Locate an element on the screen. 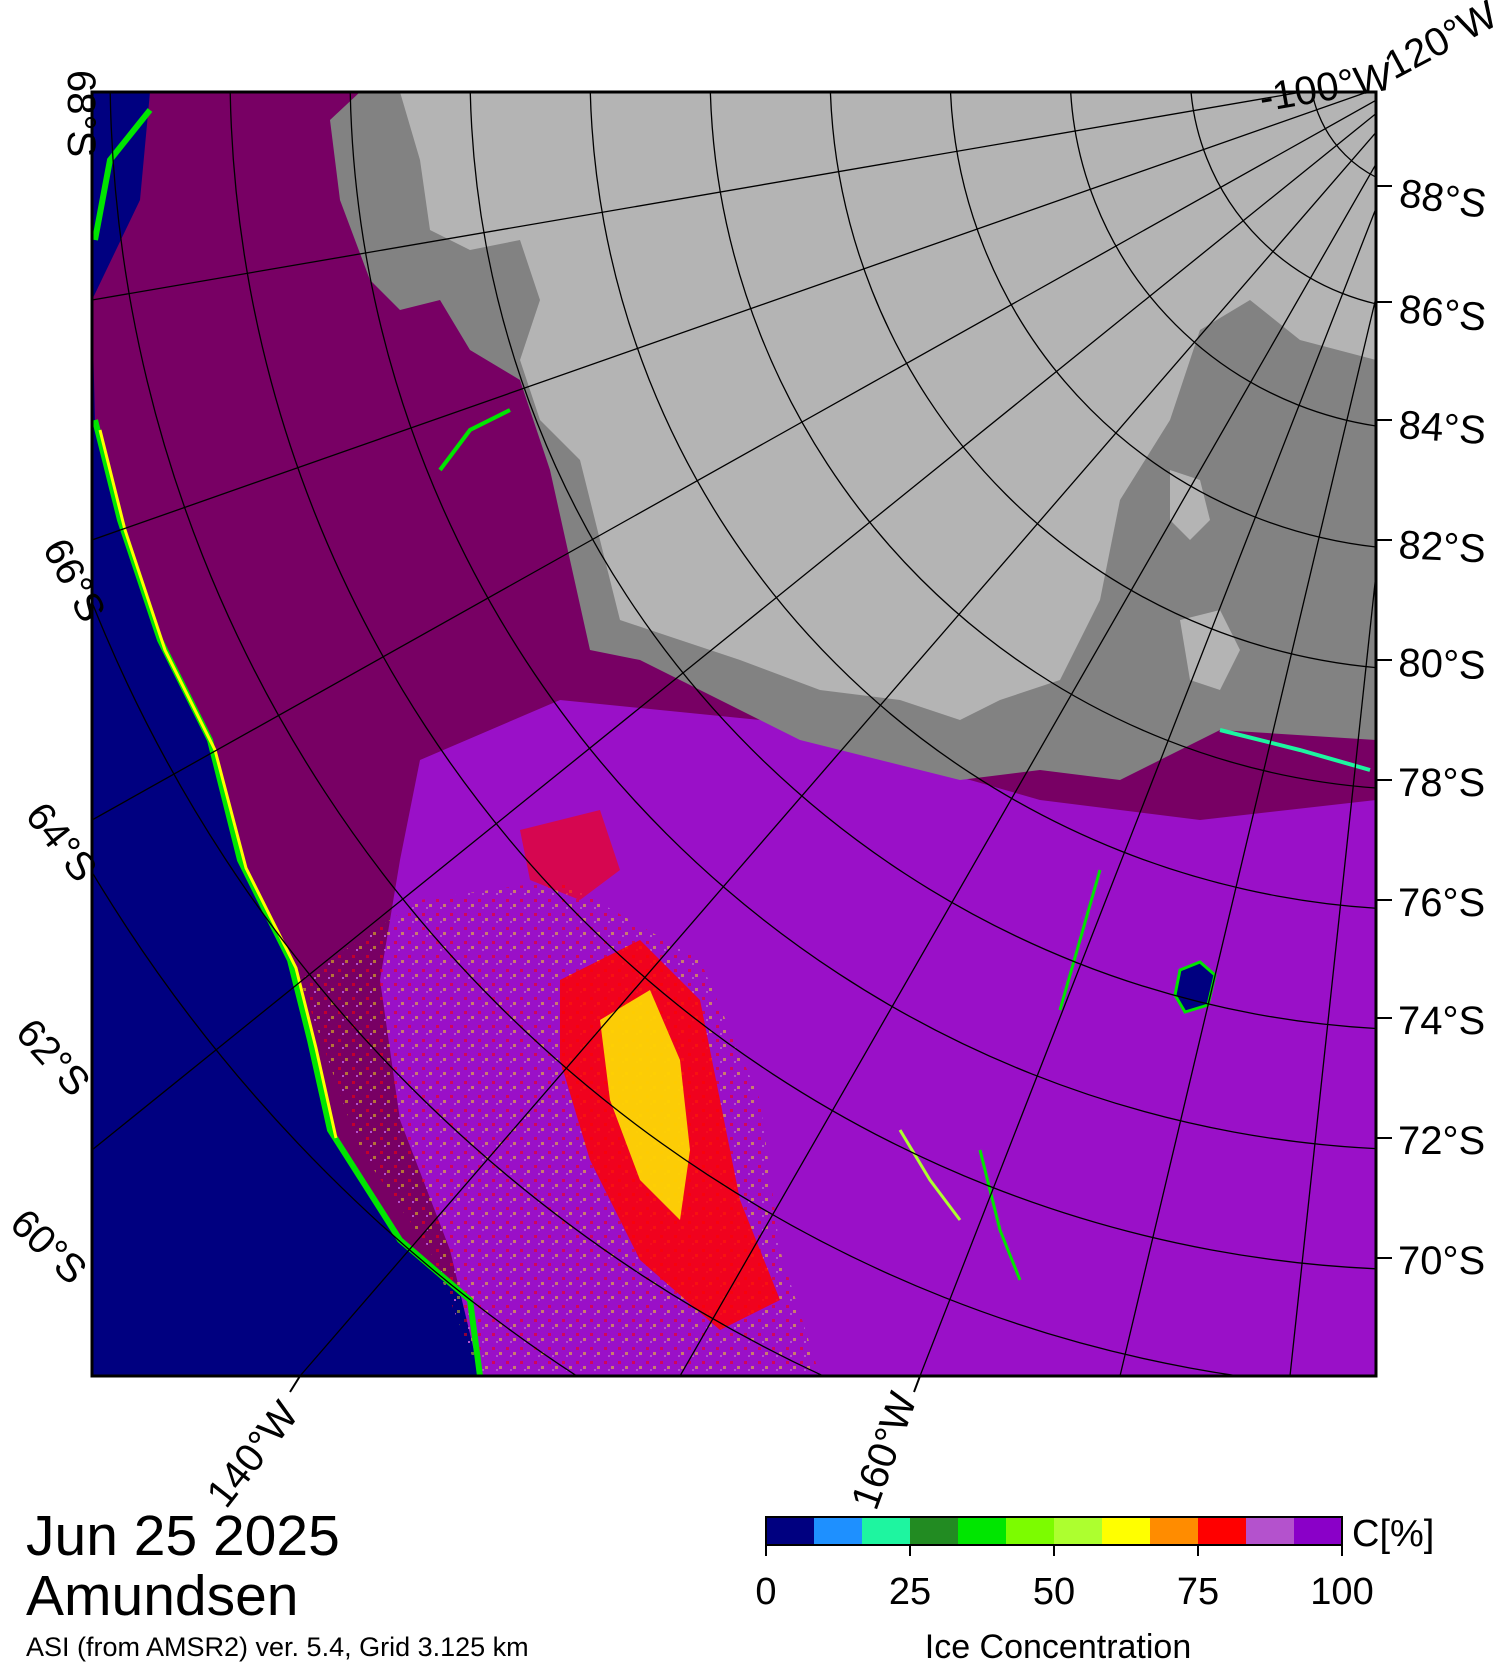 The image size is (1499, 1670). colorbar-tick-50: 50 is located at coordinates (1054, 1592).